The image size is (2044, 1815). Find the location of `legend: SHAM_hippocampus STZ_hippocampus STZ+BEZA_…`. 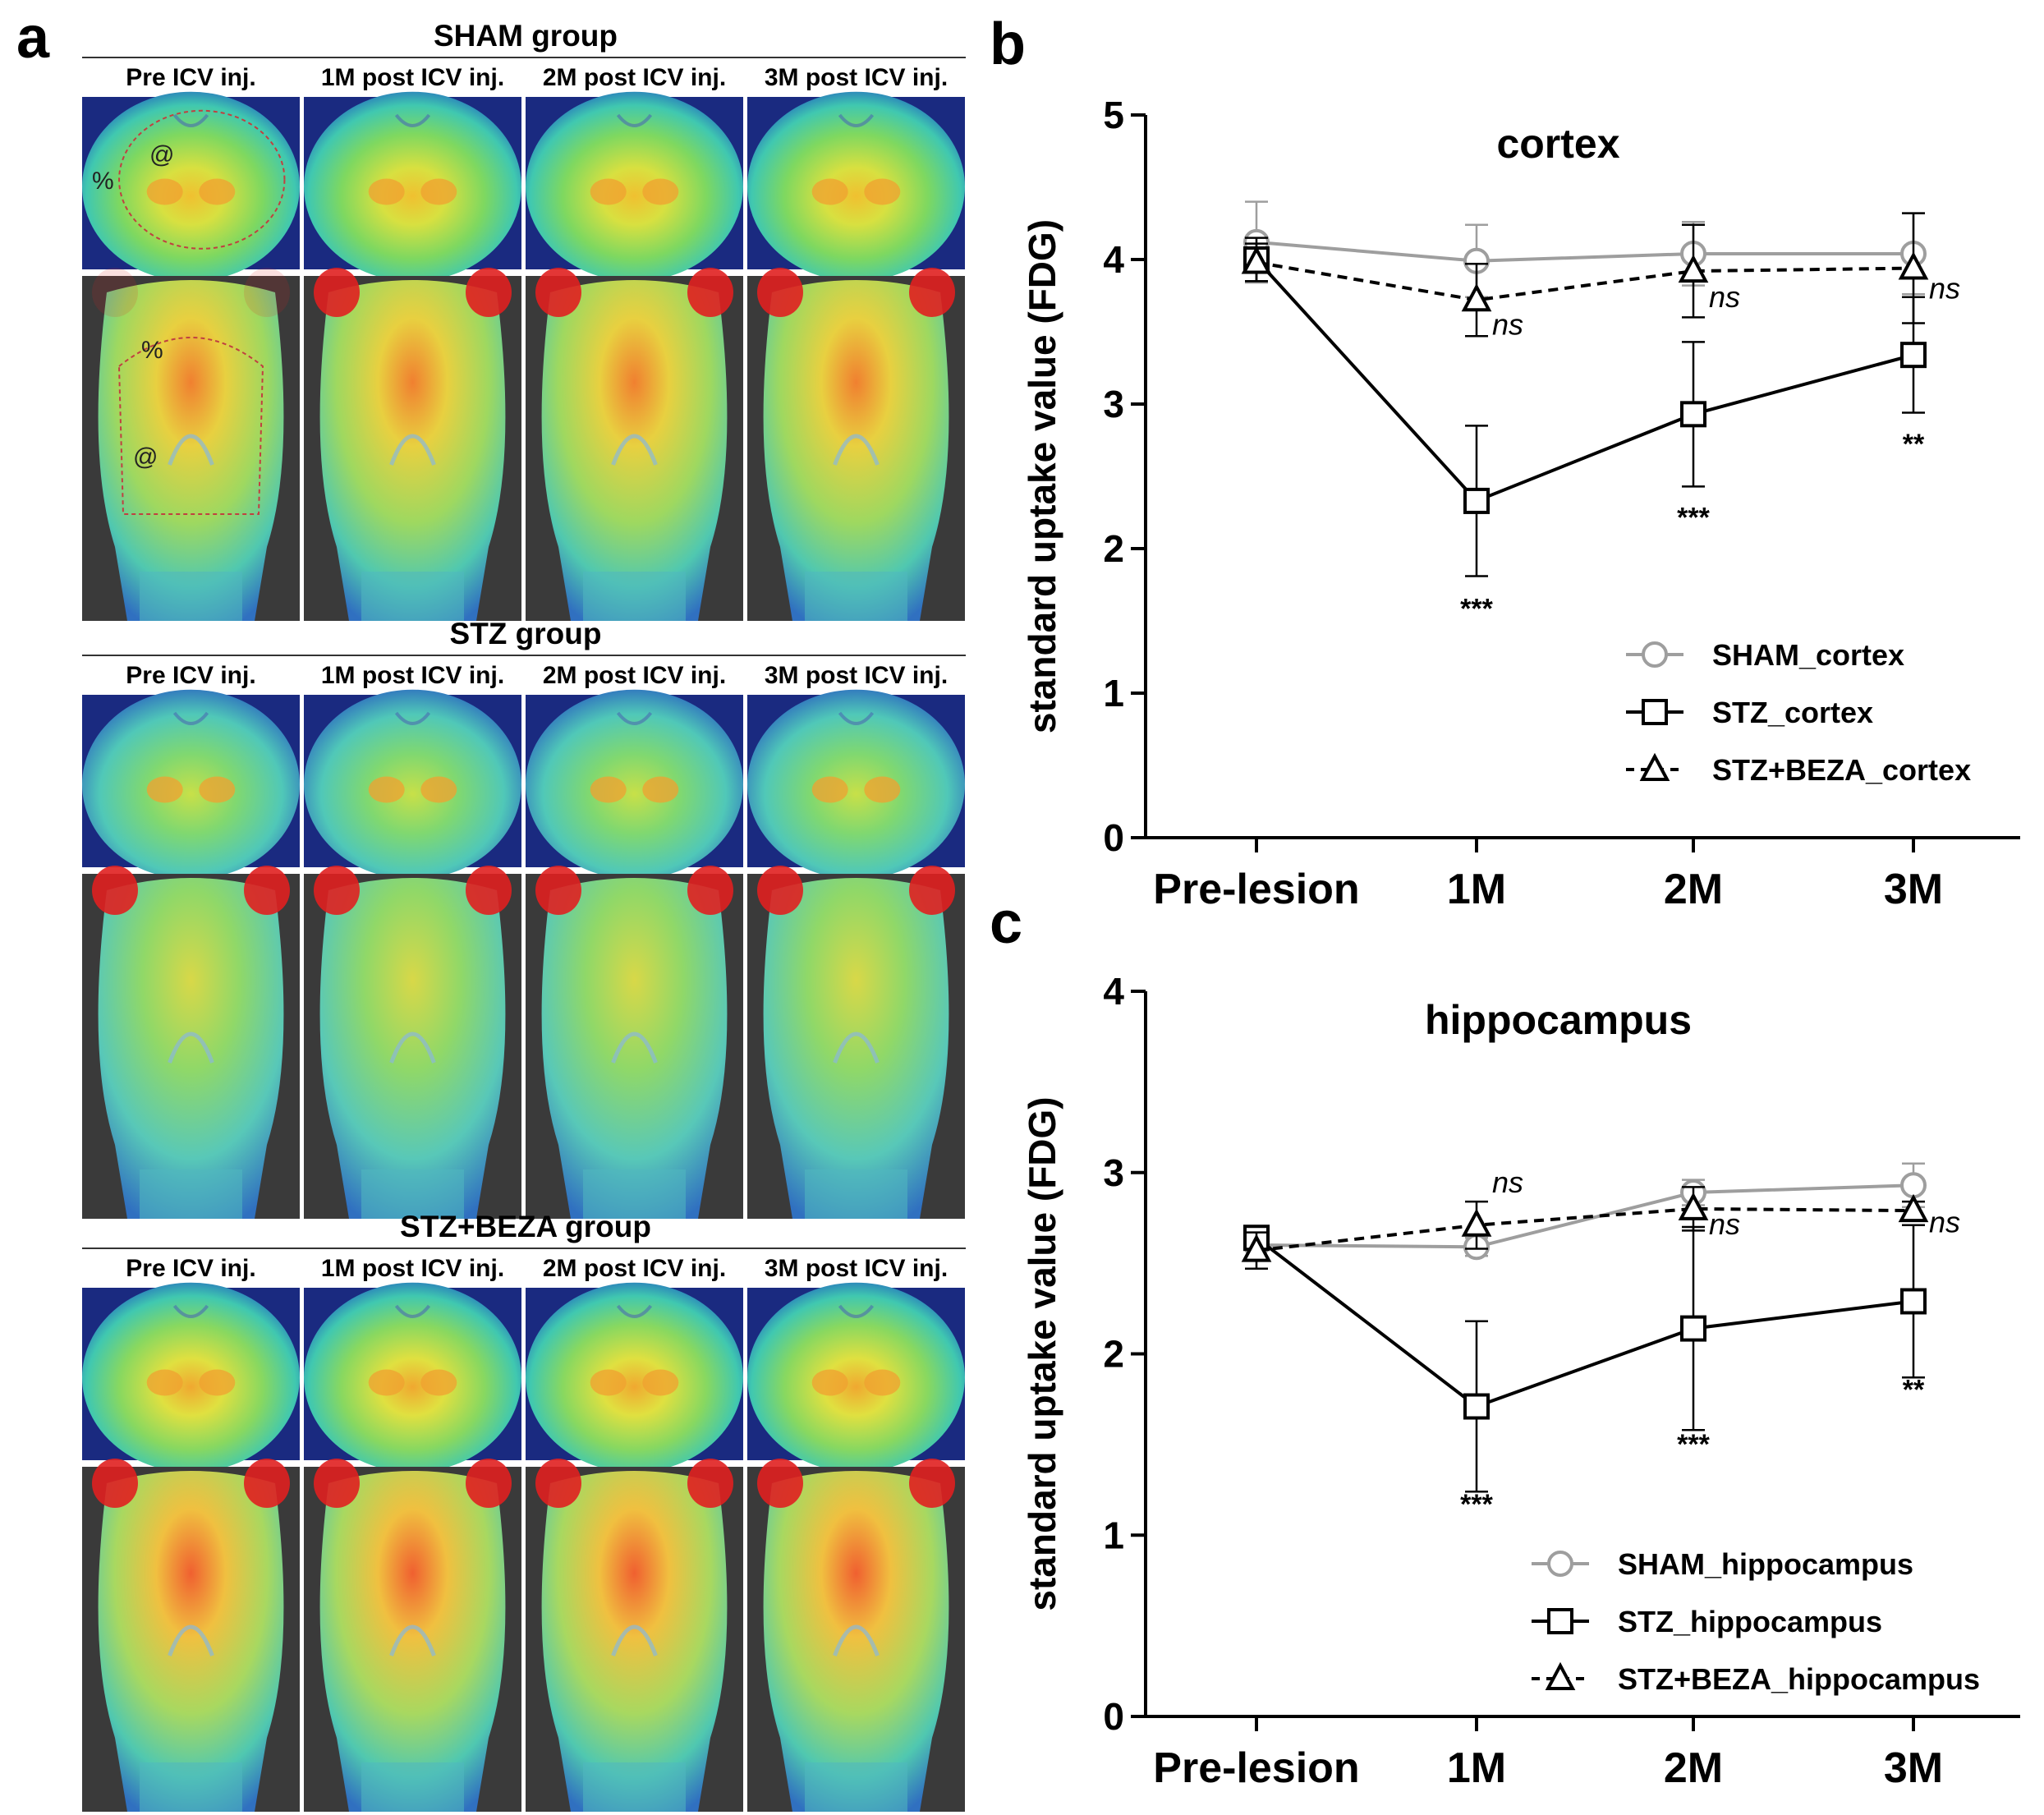

legend: SHAM_hippocampus STZ_hippocampus STZ+BEZA_… is located at coordinates (1756, 1621).